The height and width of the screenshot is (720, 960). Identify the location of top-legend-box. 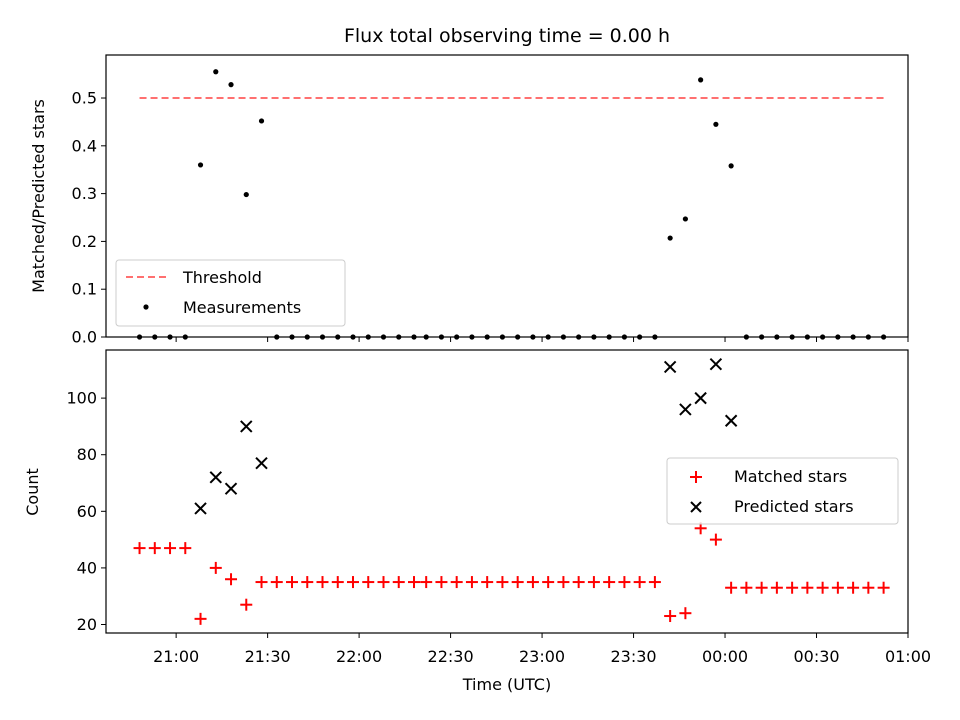
(230, 293).